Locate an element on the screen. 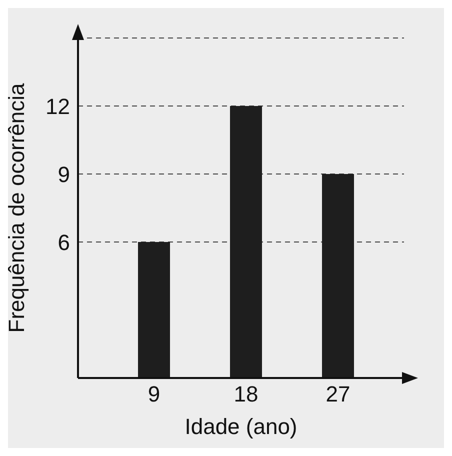  y-tick-label: 12 is located at coordinates (58, 106).